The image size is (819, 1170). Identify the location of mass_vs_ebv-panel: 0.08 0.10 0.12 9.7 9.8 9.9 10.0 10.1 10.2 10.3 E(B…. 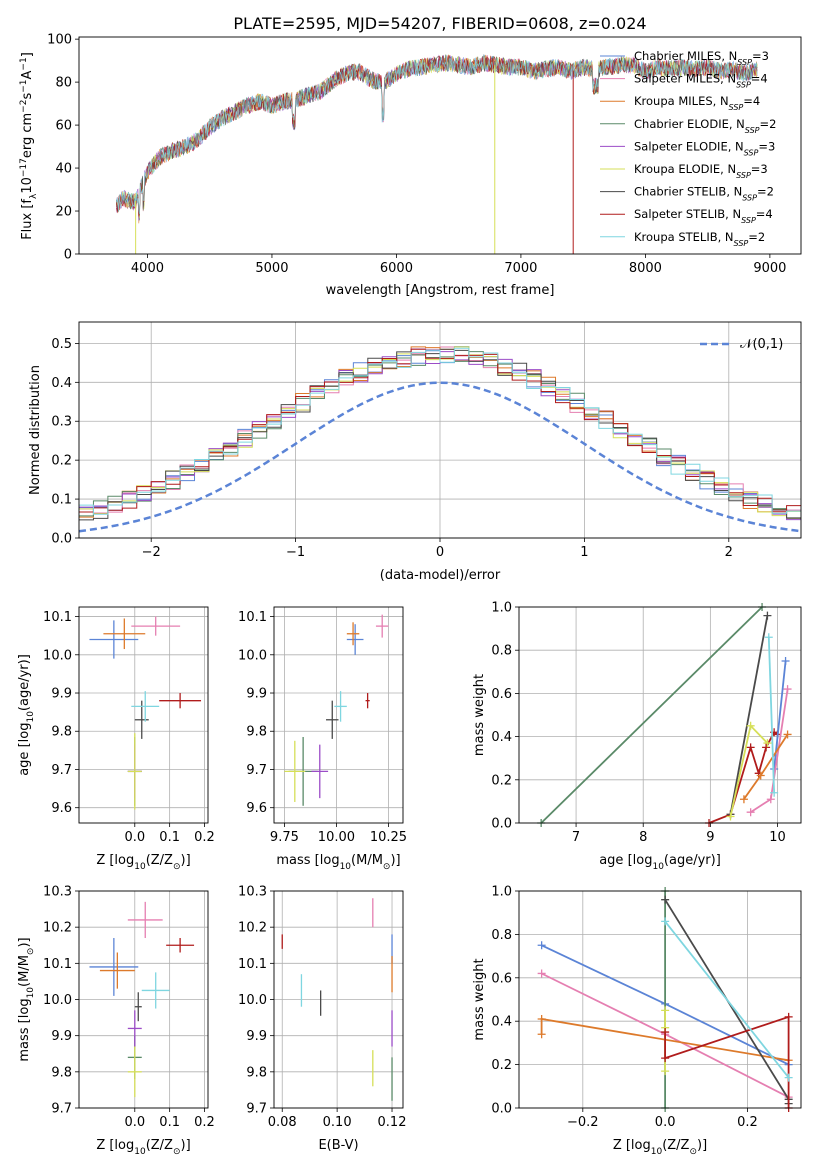
(322, 1019).